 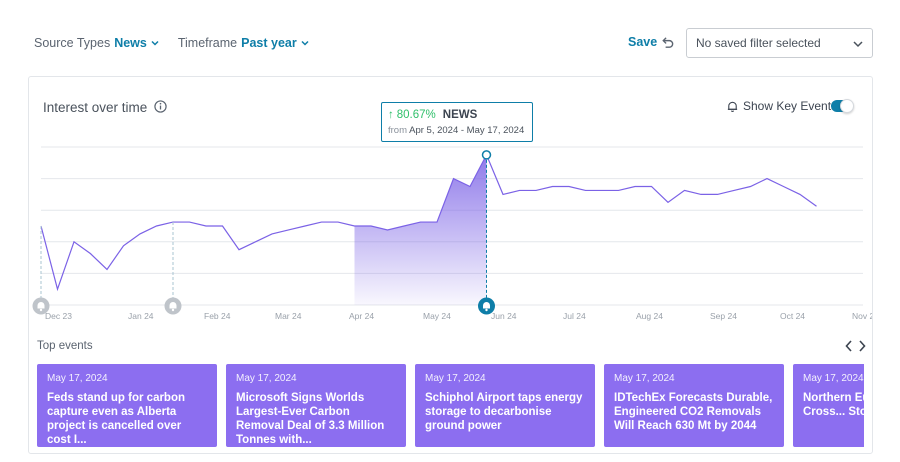 What do you see at coordinates (130, 43) in the screenshot?
I see `source-types-value: News` at bounding box center [130, 43].